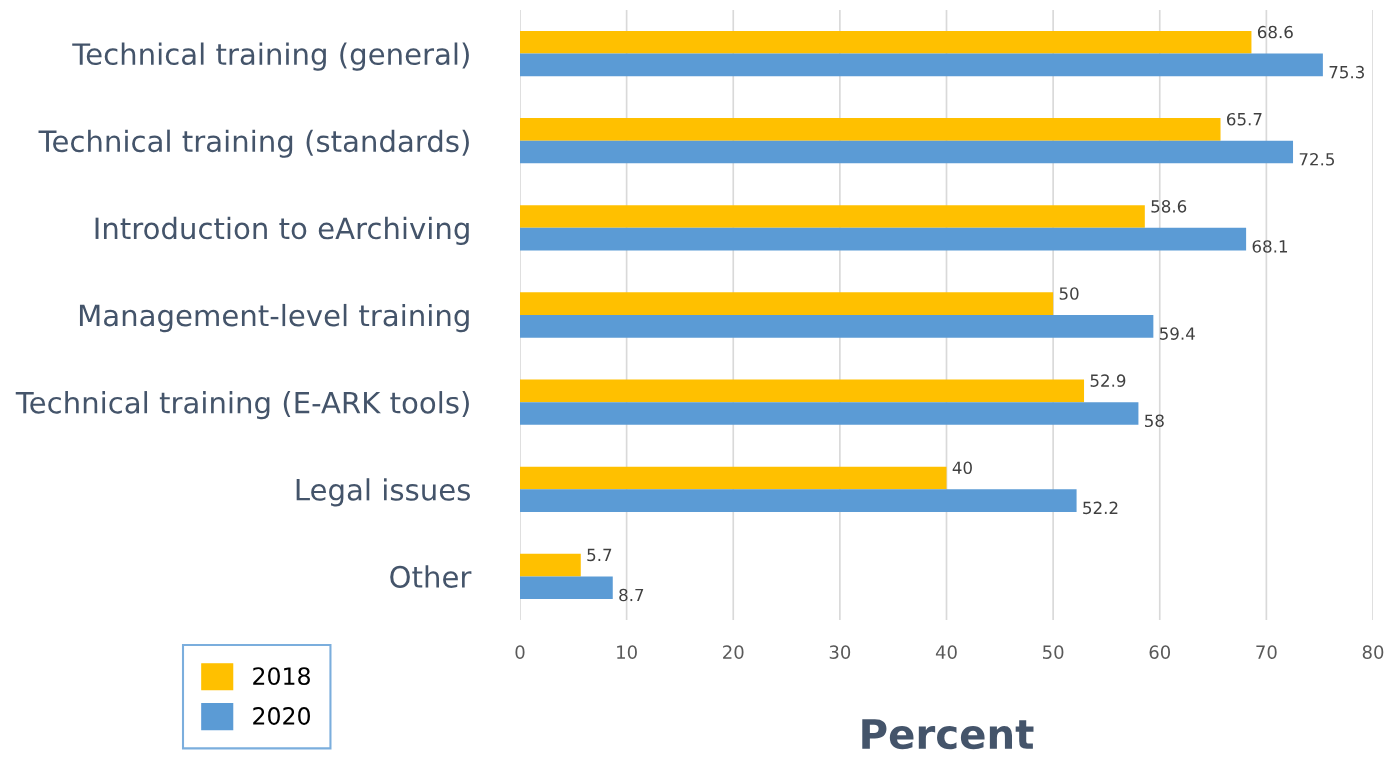  What do you see at coordinates (840, 652) in the screenshot?
I see `x-tick-label: 30` at bounding box center [840, 652].